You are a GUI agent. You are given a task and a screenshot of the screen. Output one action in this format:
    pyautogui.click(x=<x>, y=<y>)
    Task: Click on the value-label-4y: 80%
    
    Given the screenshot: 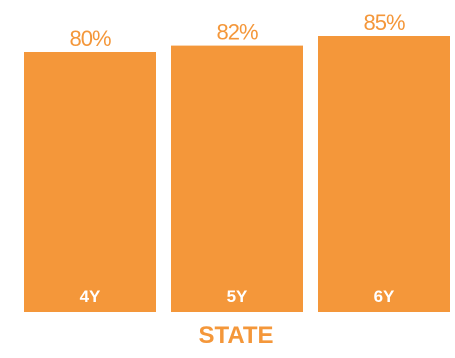 What is the action you would take?
    pyautogui.click(x=89, y=38)
    